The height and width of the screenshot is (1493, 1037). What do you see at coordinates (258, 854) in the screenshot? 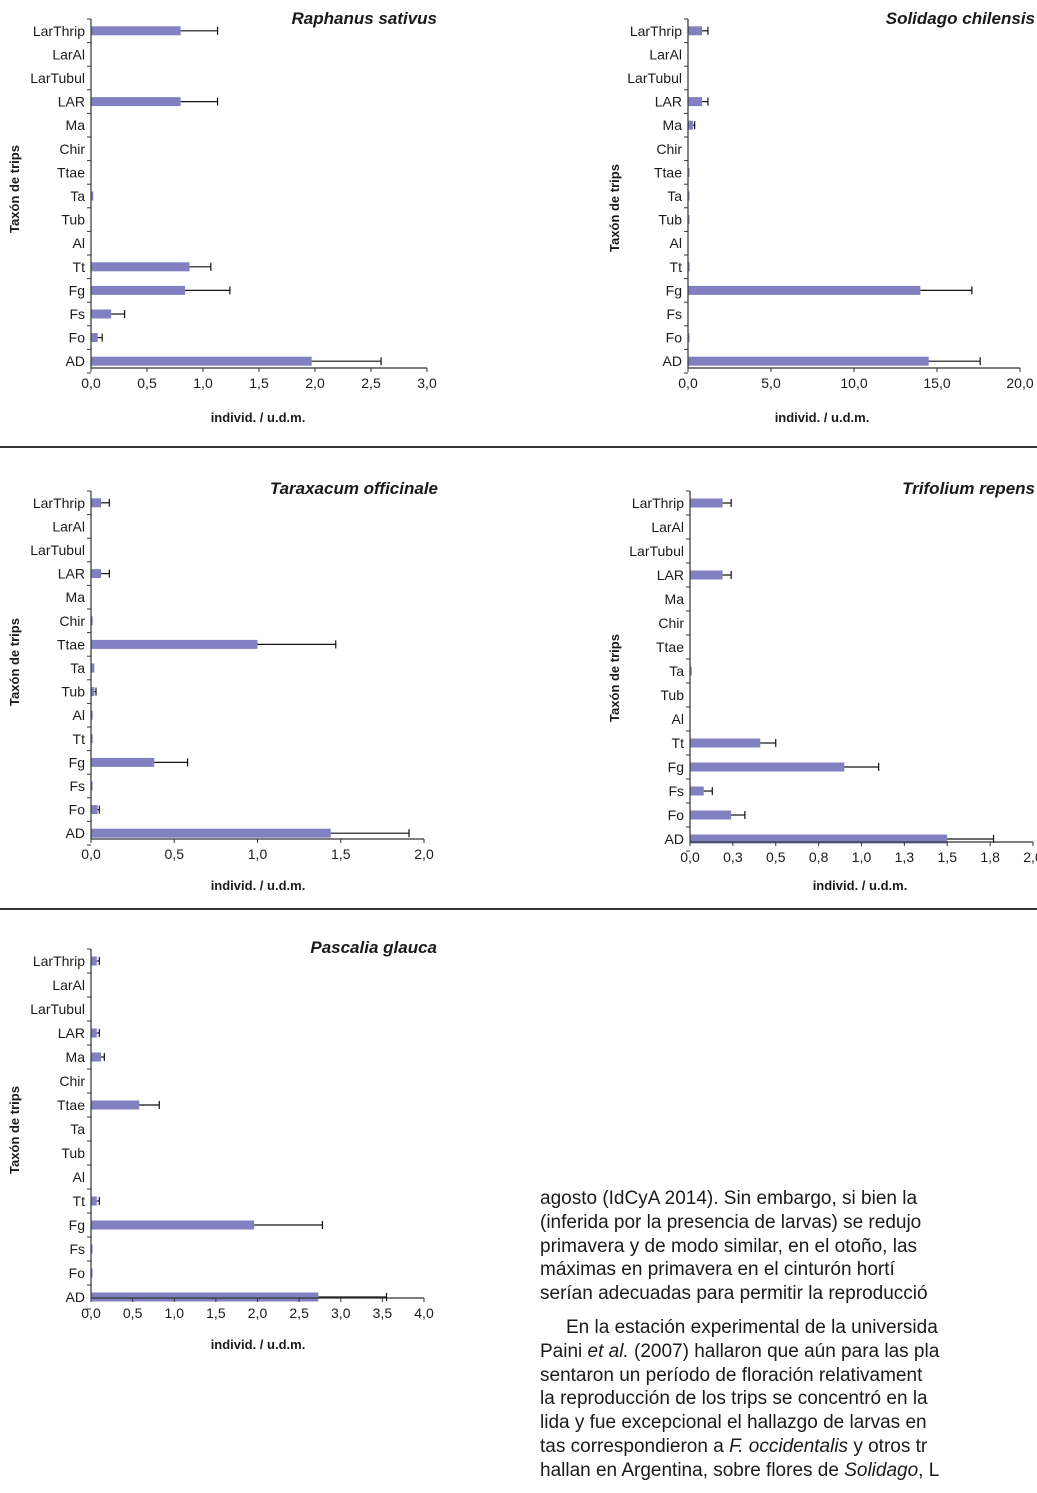
I see `x-tick-label: 1,0` at bounding box center [258, 854].